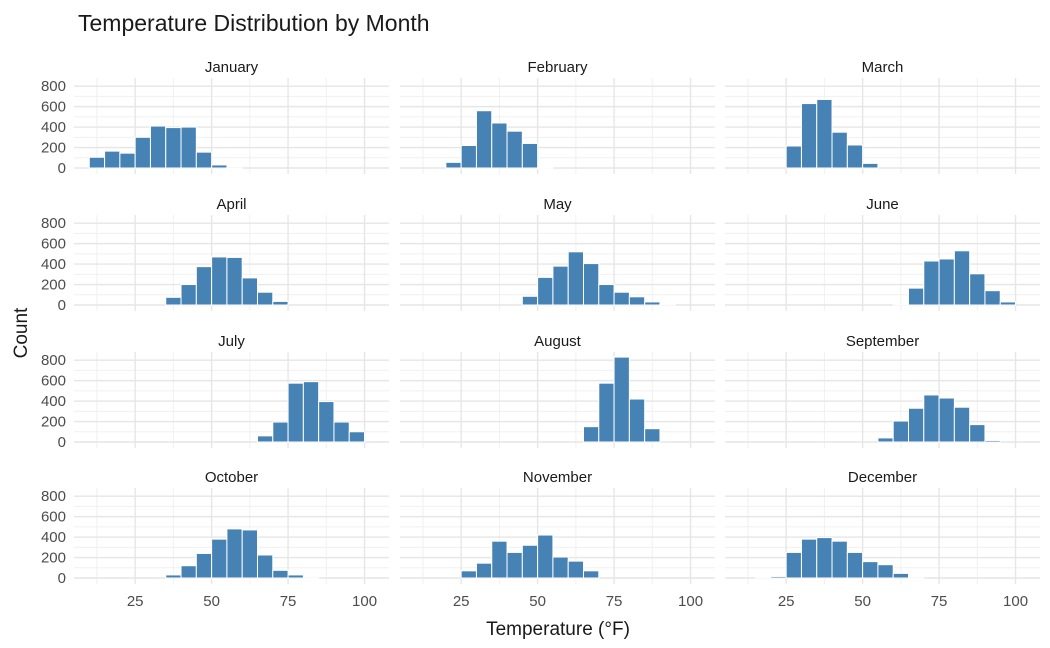 This screenshot has height=648, width=1050. Describe the element at coordinates (1015, 601) in the screenshot. I see `x-tick-label: 100` at that location.